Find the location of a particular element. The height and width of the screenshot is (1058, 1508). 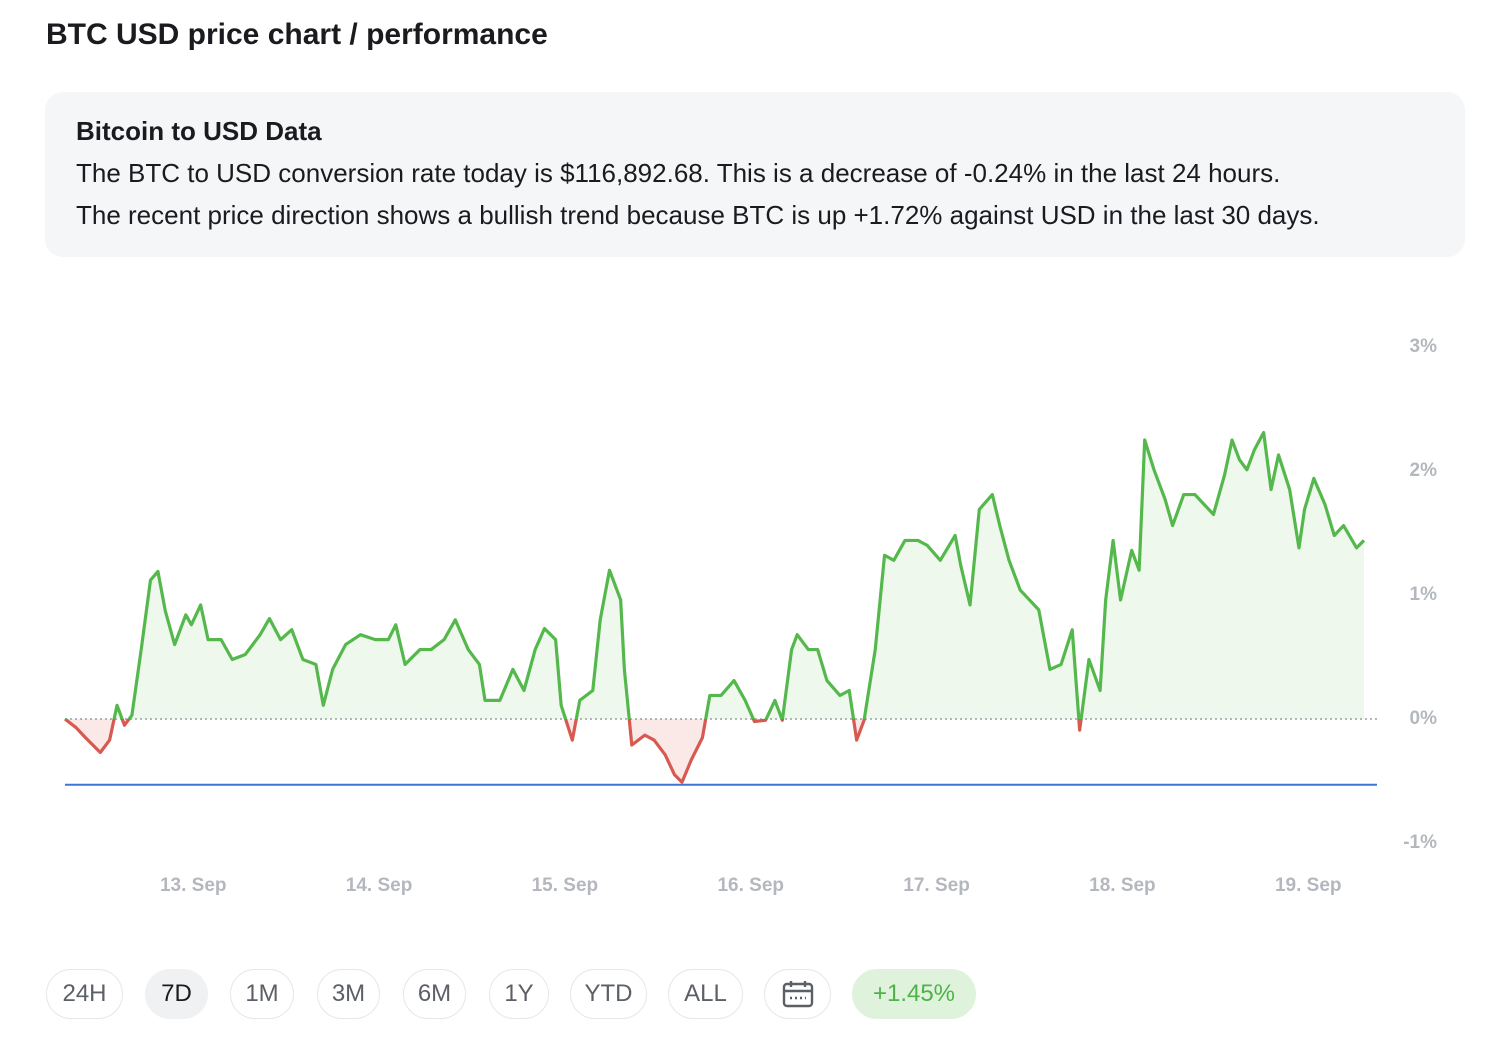

change-chip: +1.45% is located at coordinates (914, 994).